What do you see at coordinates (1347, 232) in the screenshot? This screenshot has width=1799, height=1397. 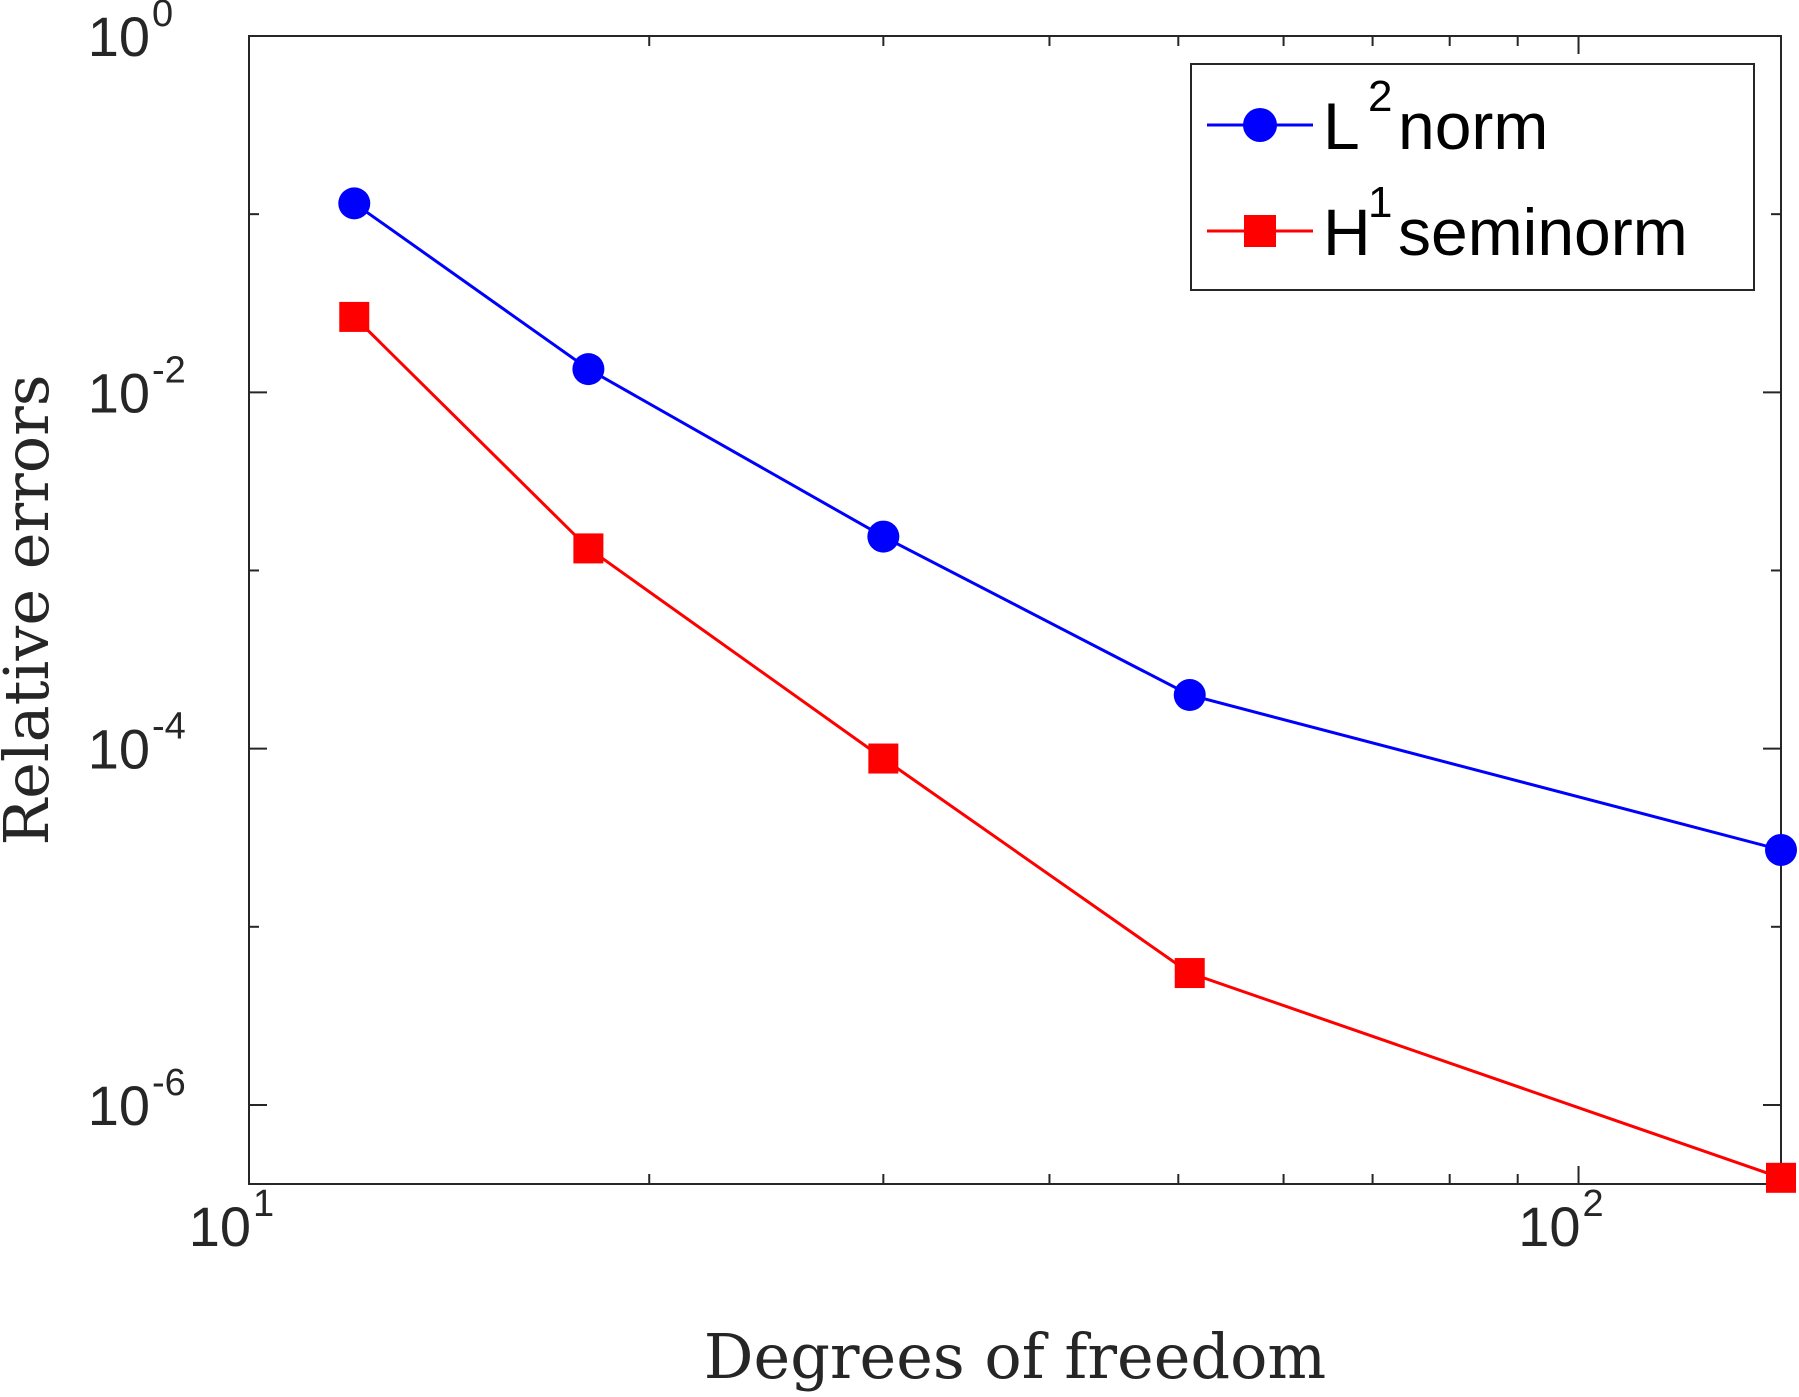 I see `legend-label-2: H` at bounding box center [1347, 232].